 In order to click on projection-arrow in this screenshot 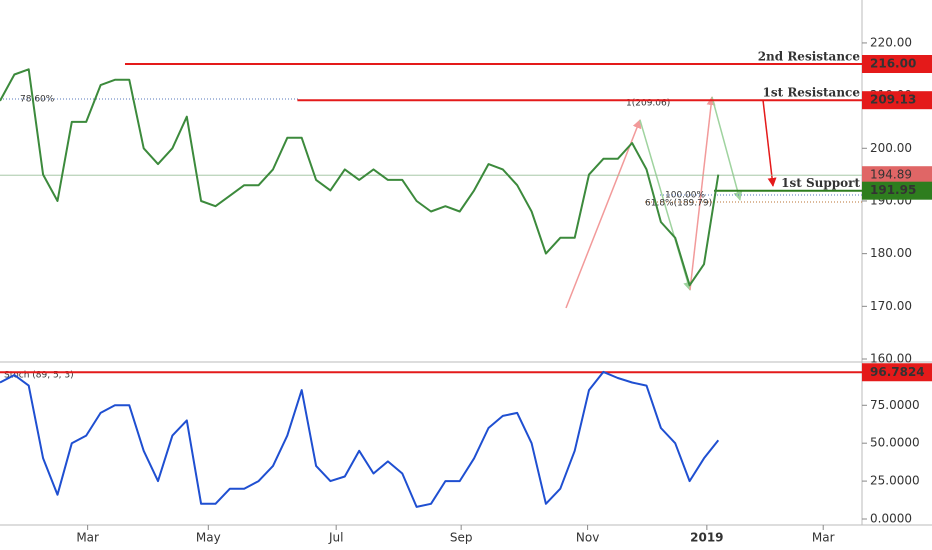, I will do `click(769, 143)`.